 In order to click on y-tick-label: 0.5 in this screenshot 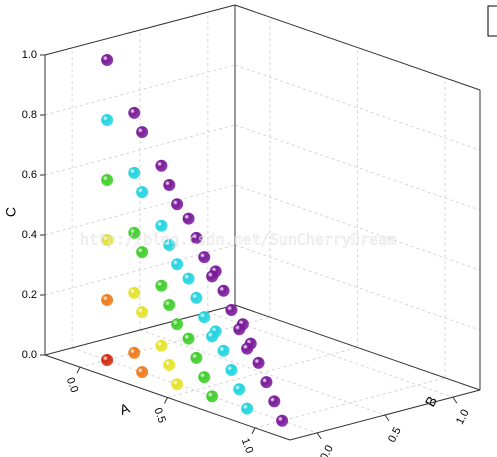, I will do `click(395, 434)`.